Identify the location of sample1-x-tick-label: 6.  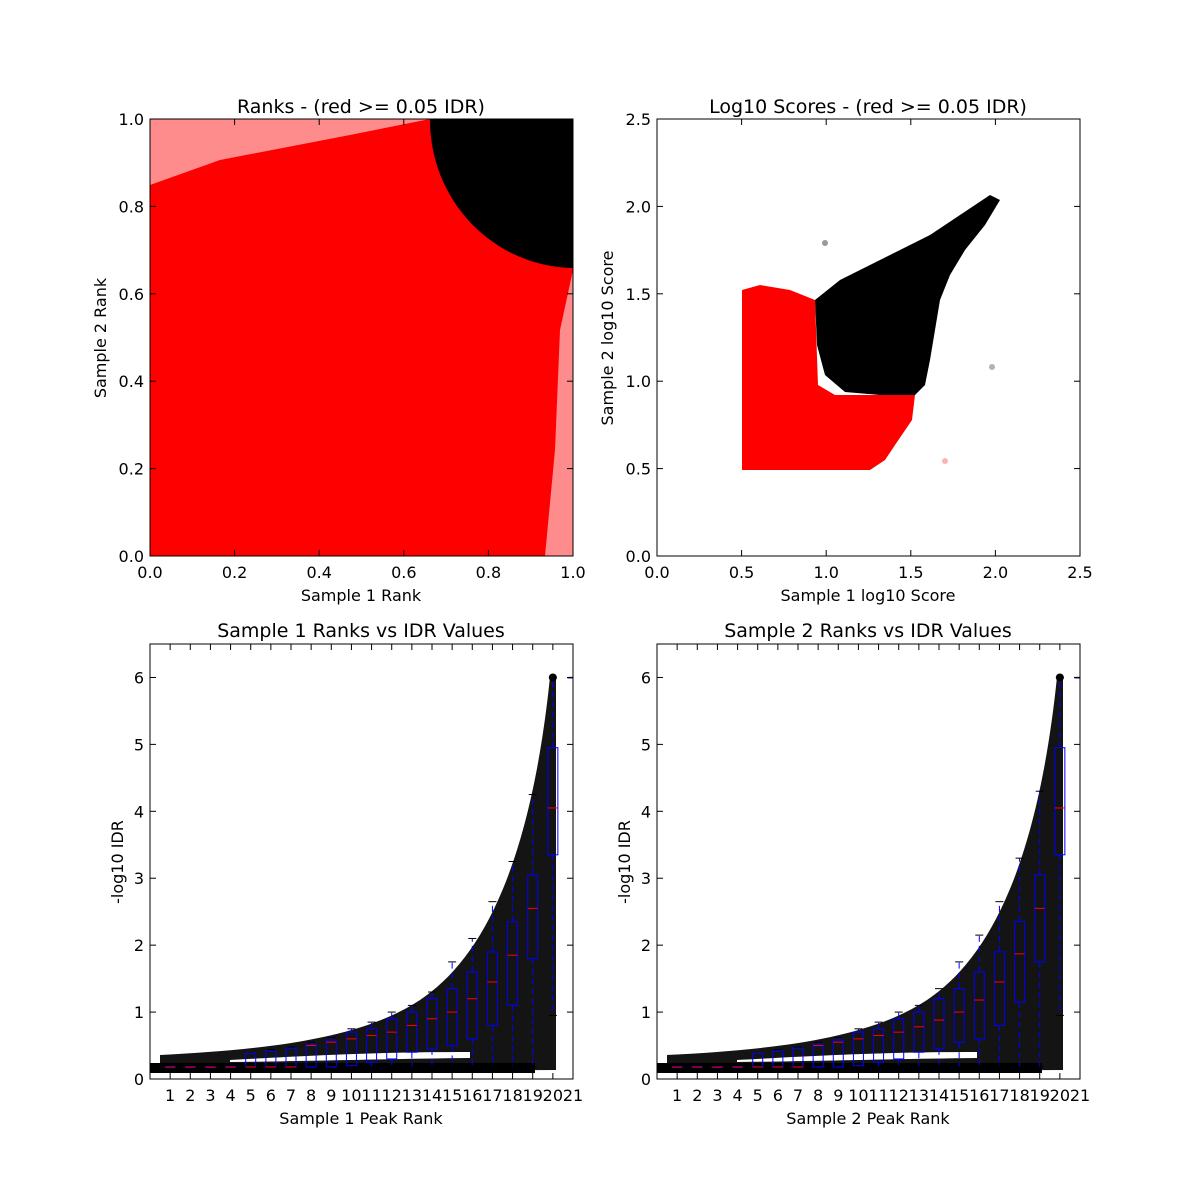
(271, 1095).